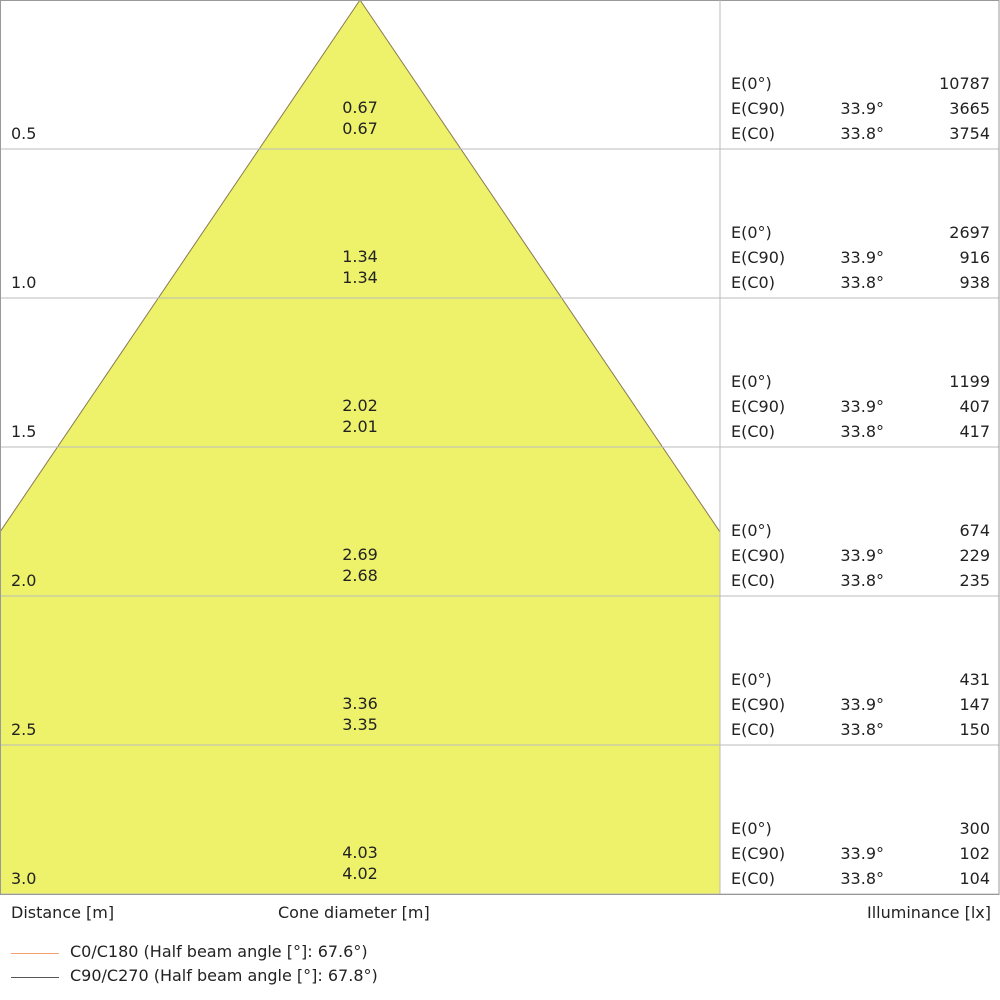  Describe the element at coordinates (360, 426) in the screenshot. I see `diameter-c0-label: 2.01` at that location.